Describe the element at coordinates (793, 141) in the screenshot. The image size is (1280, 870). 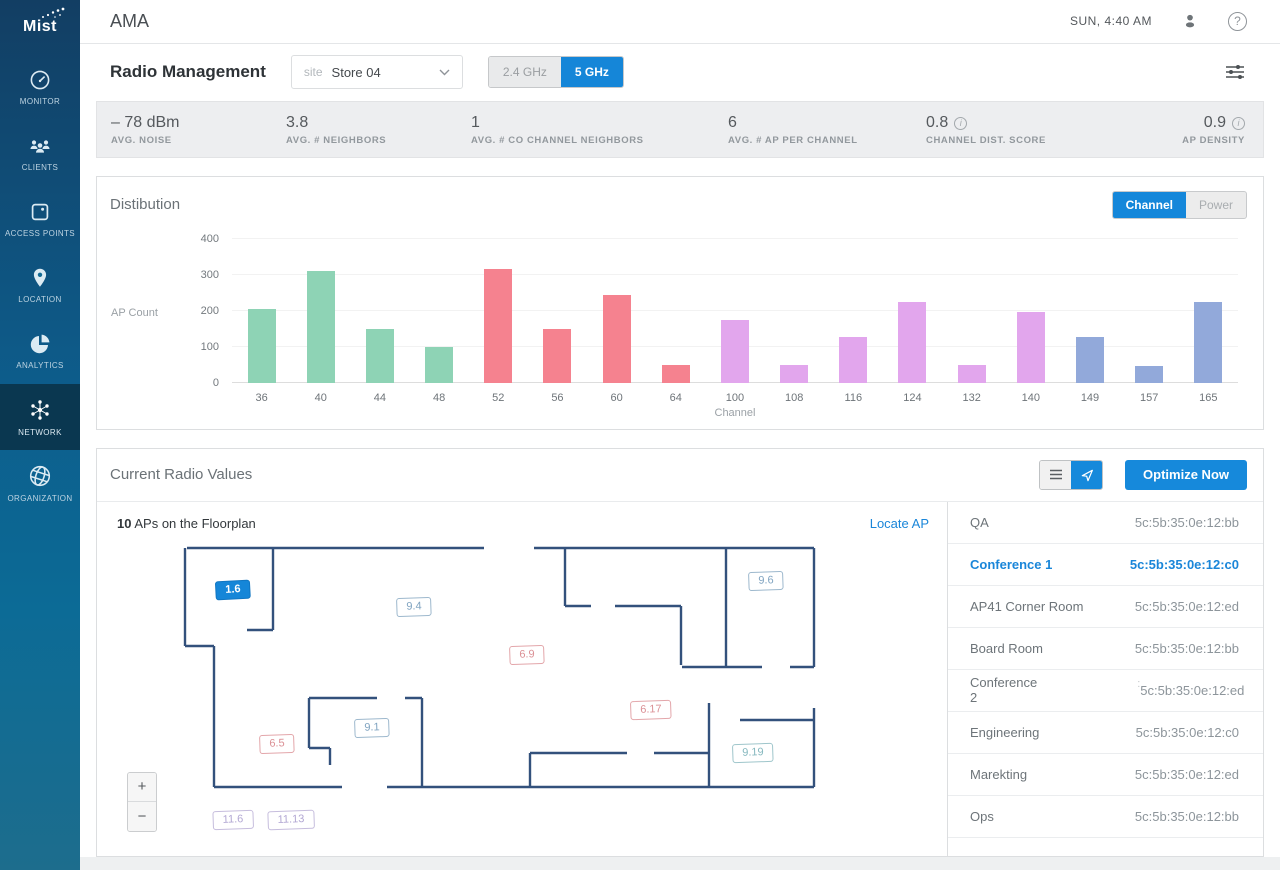
I see `stat-label: AVG. # AP PER CHANNEL` at that location.